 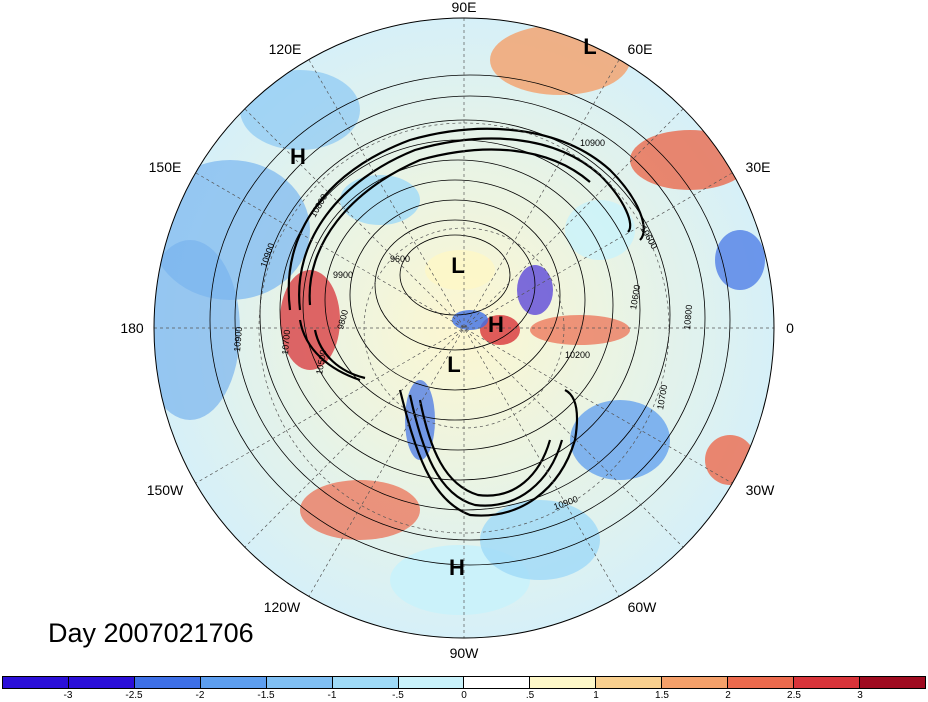 I want to click on lon-label-90e: 90E, so click(x=464, y=7).